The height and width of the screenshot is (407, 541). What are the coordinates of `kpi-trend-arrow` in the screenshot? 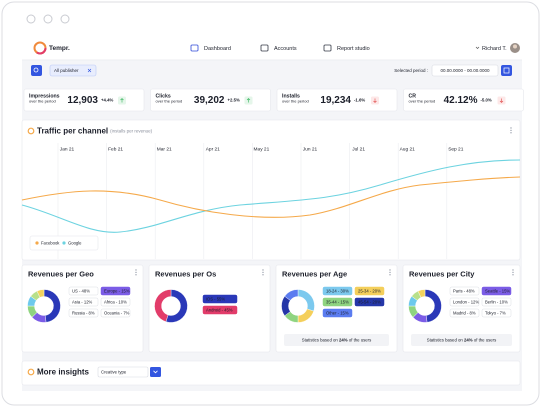 It's located at (501, 100).